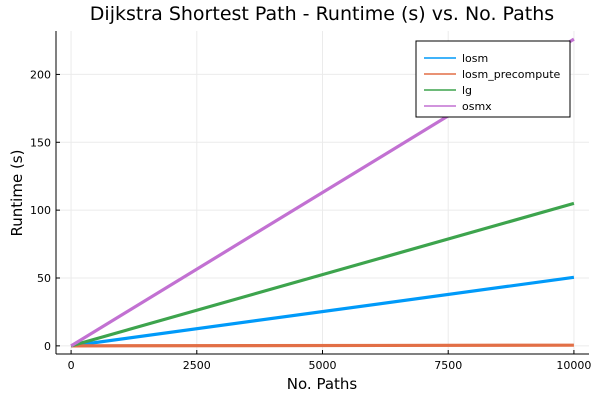 Image resolution: width=600 pixels, height=400 pixels. I want to click on legend-label-losm: losm, so click(475, 58).